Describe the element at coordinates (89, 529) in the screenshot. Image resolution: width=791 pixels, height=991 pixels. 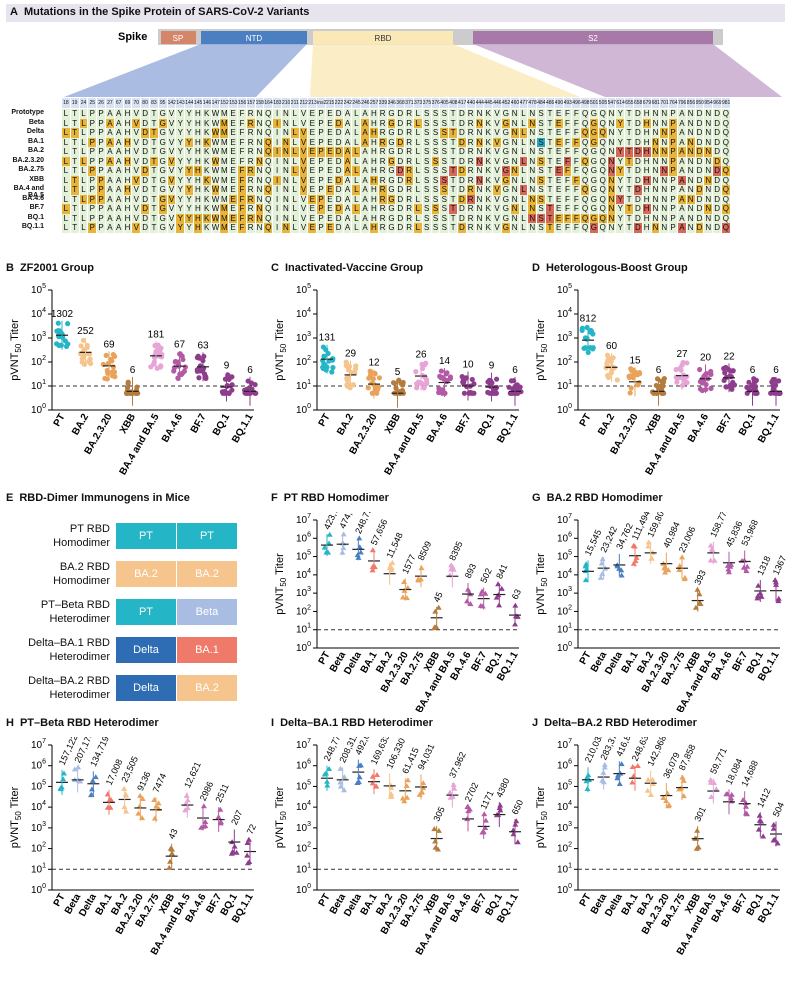
I see `immunogen-name: PT RBD` at that location.